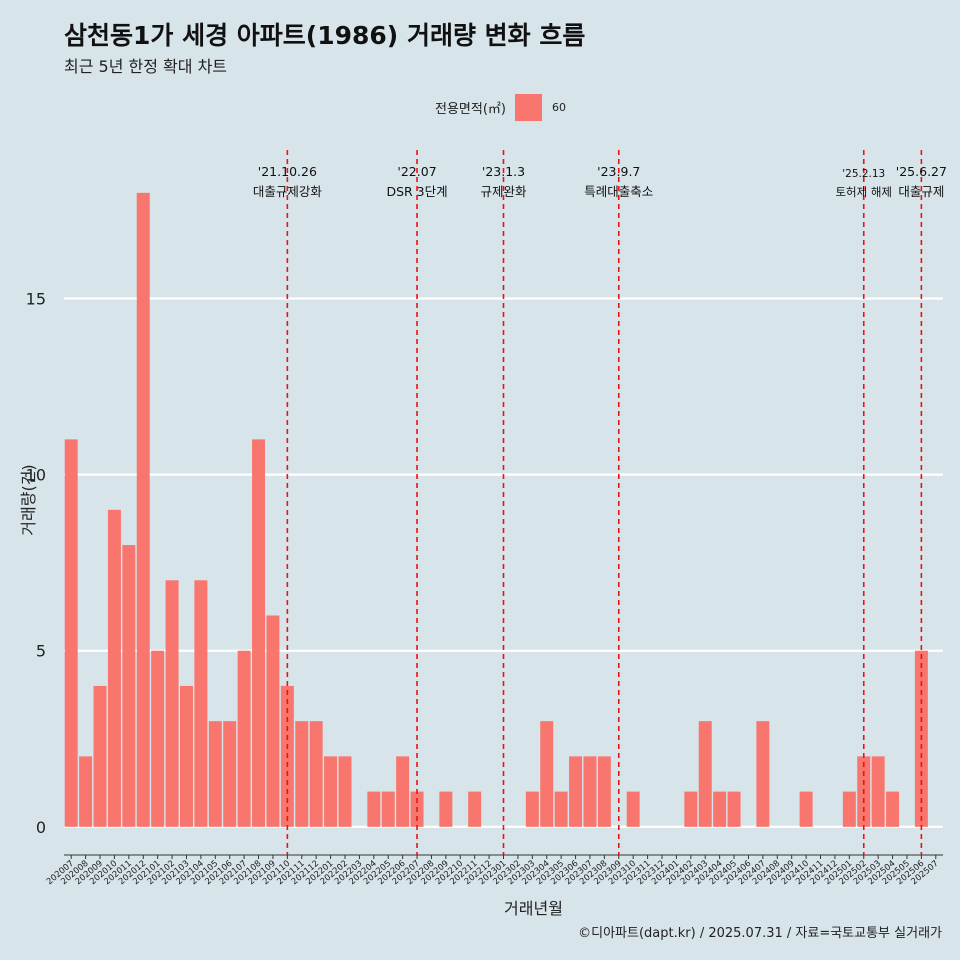  What do you see at coordinates (288, 191) in the screenshot?
I see `event-label: 대출규제강화` at bounding box center [288, 191].